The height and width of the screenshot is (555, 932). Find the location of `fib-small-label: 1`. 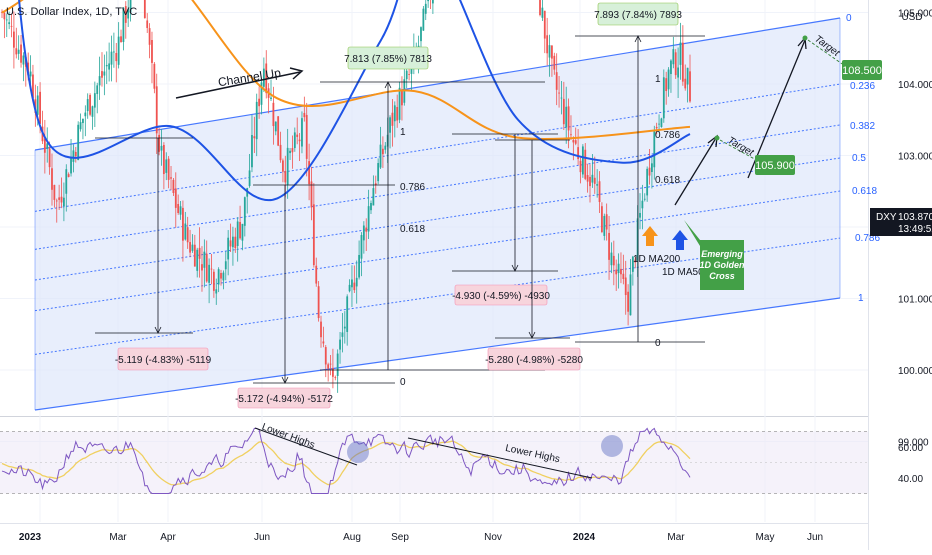

fib-small-label: 1 is located at coordinates (403, 132).